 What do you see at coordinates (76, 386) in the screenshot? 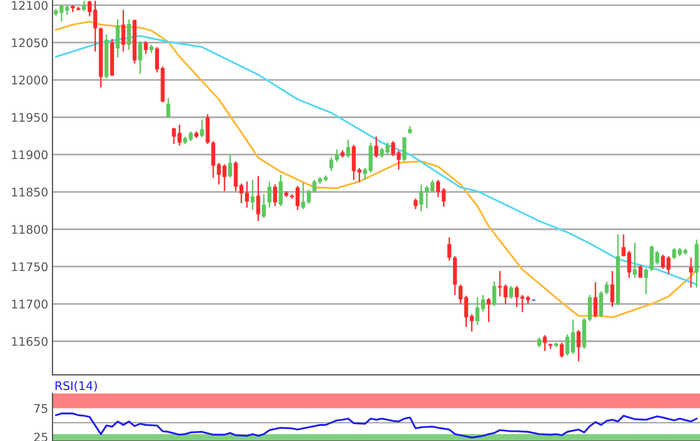
I see `chart-title: RSI(14)` at bounding box center [76, 386].